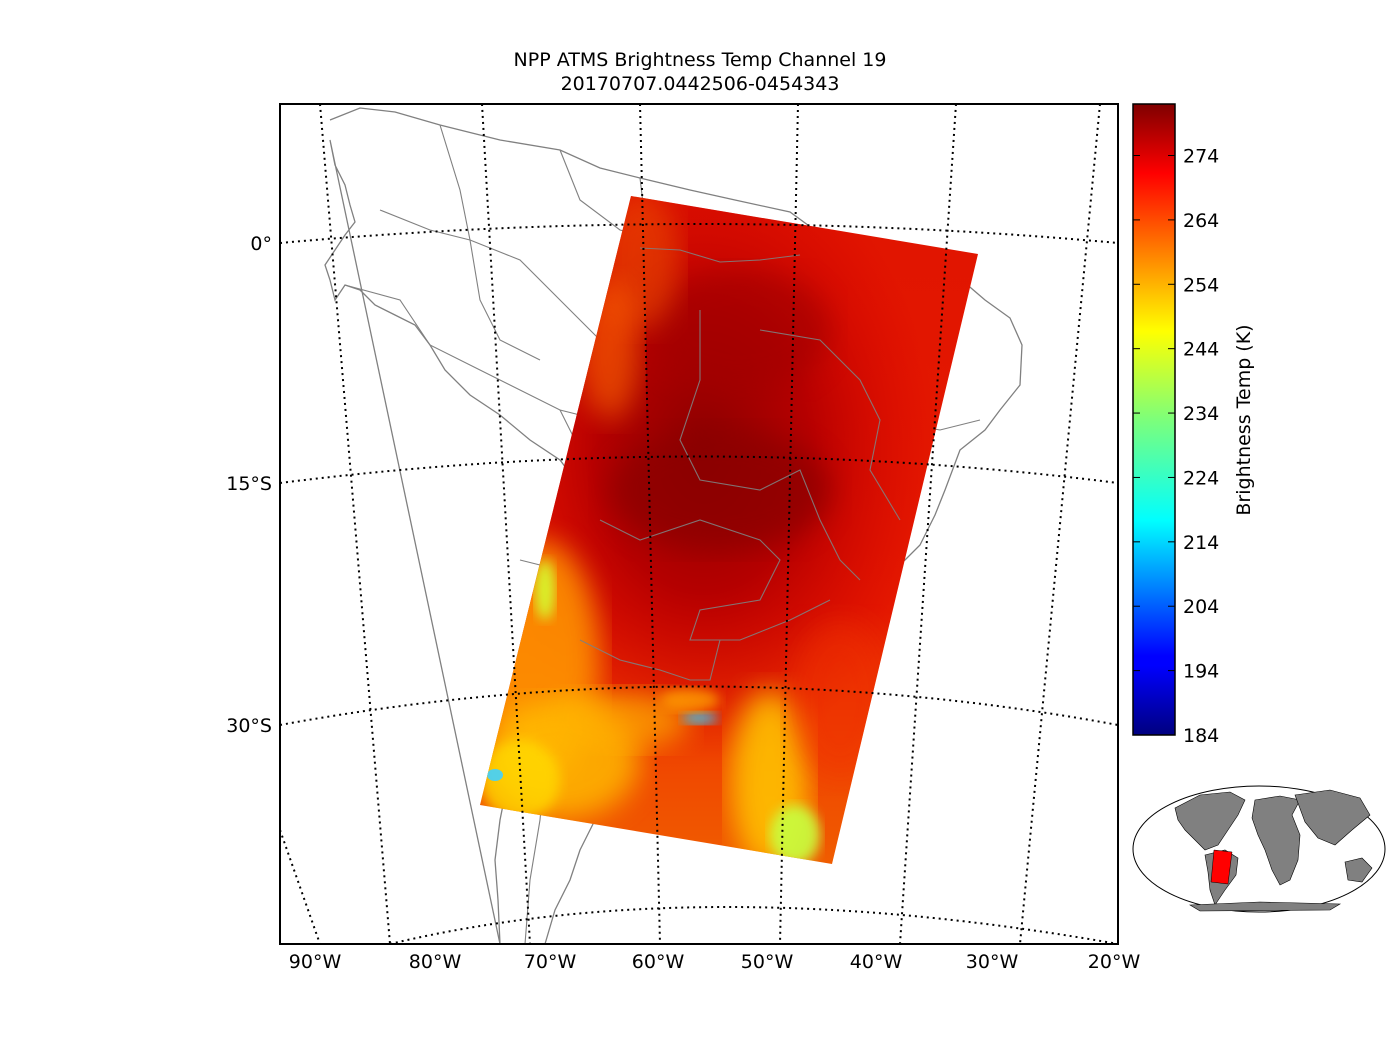 Image resolution: width=1400 pixels, height=1050 pixels. Describe the element at coordinates (249, 726) in the screenshot. I see `lat-label-30s: 30°S` at that location.